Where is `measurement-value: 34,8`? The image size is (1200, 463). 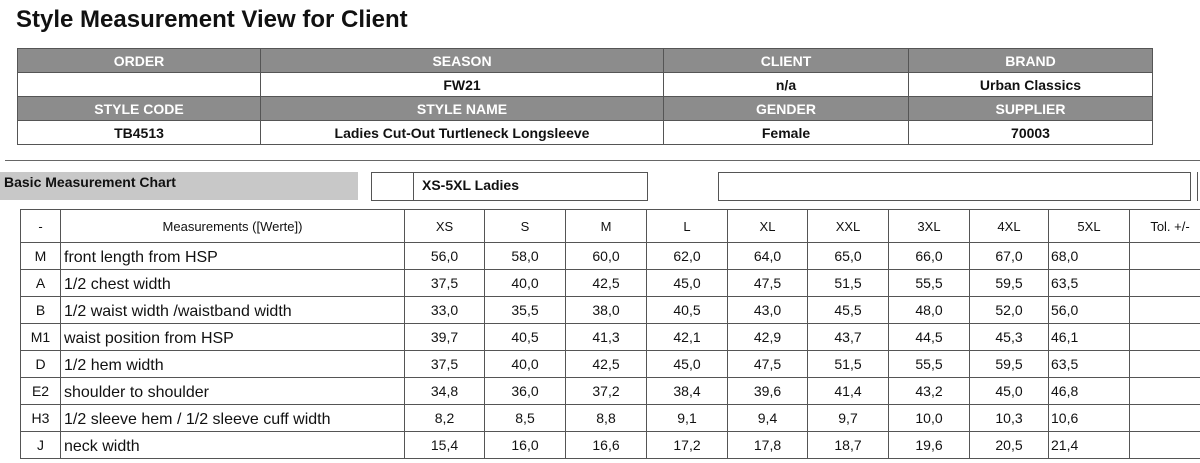
measurement-value: 34,8 is located at coordinates (444, 391).